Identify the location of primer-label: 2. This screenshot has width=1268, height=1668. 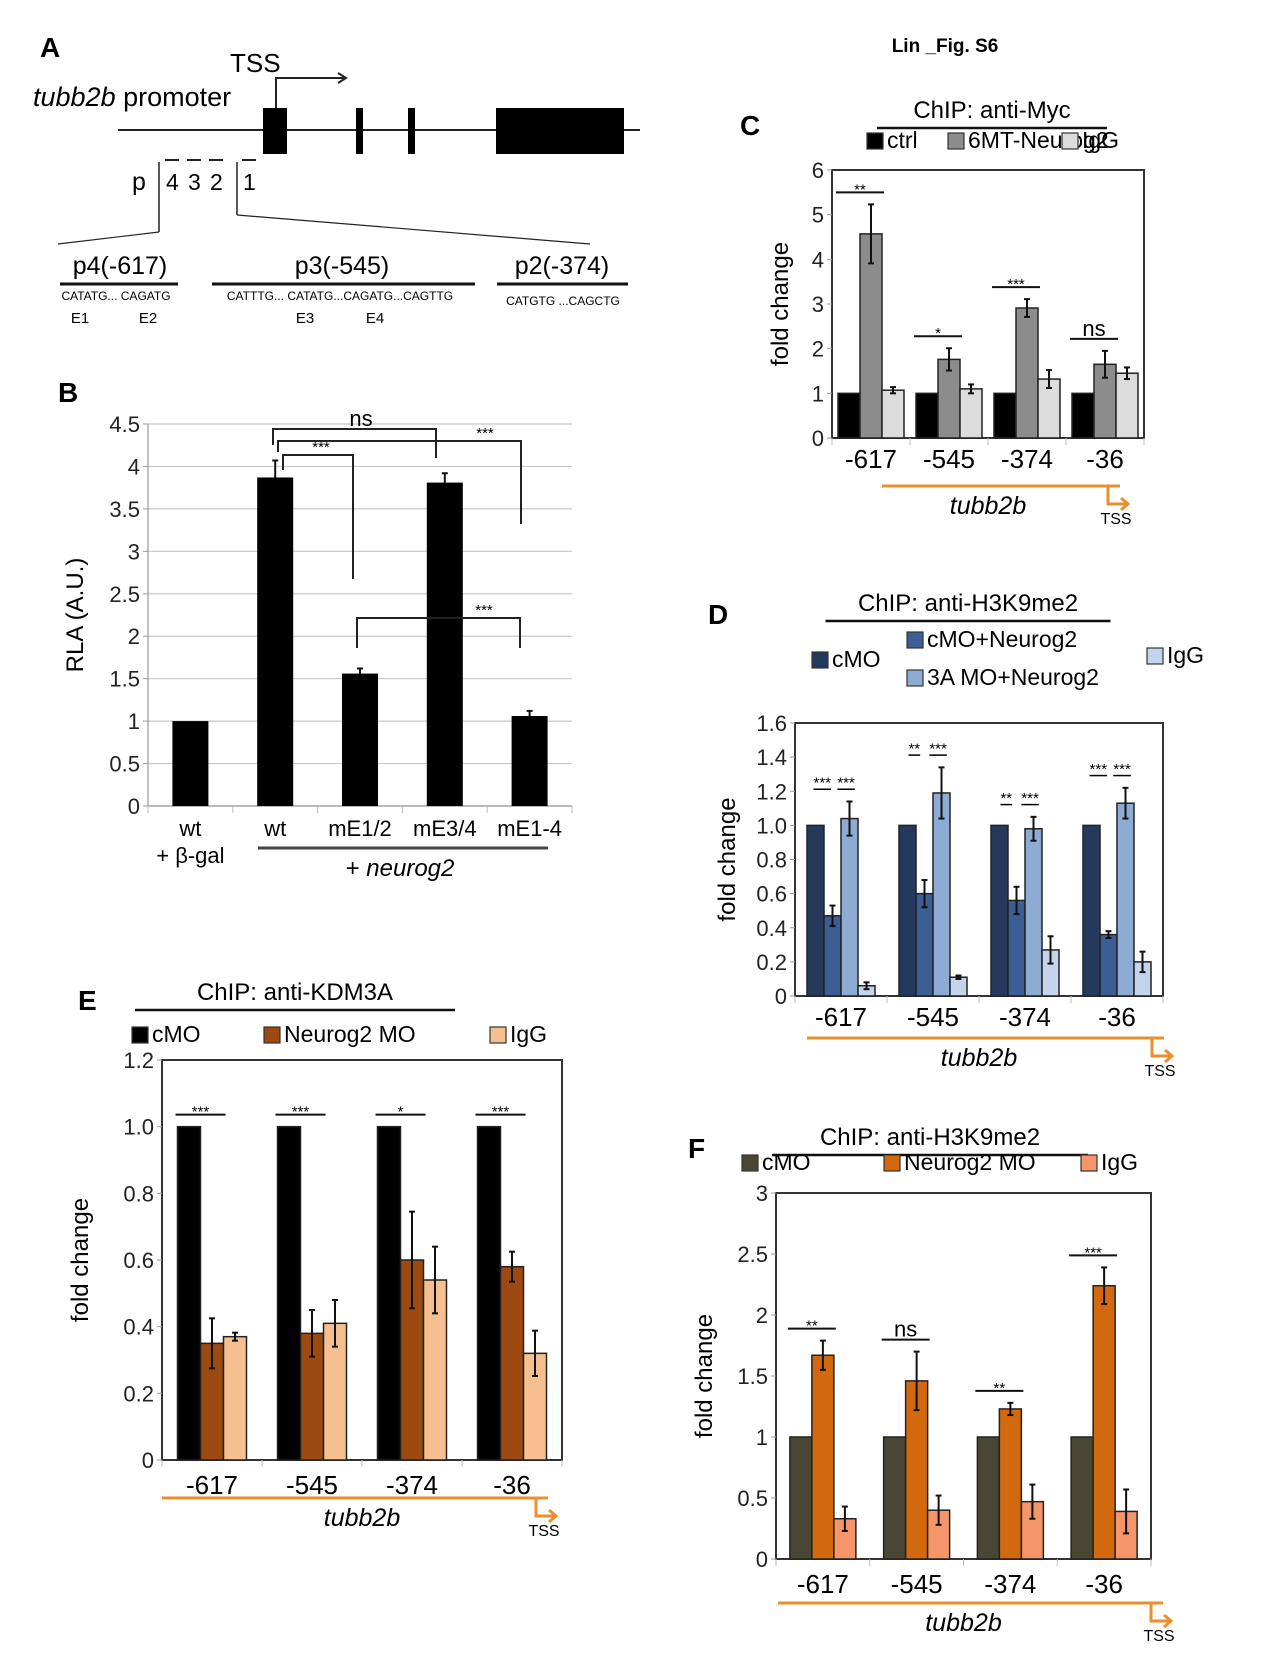
(216, 182).